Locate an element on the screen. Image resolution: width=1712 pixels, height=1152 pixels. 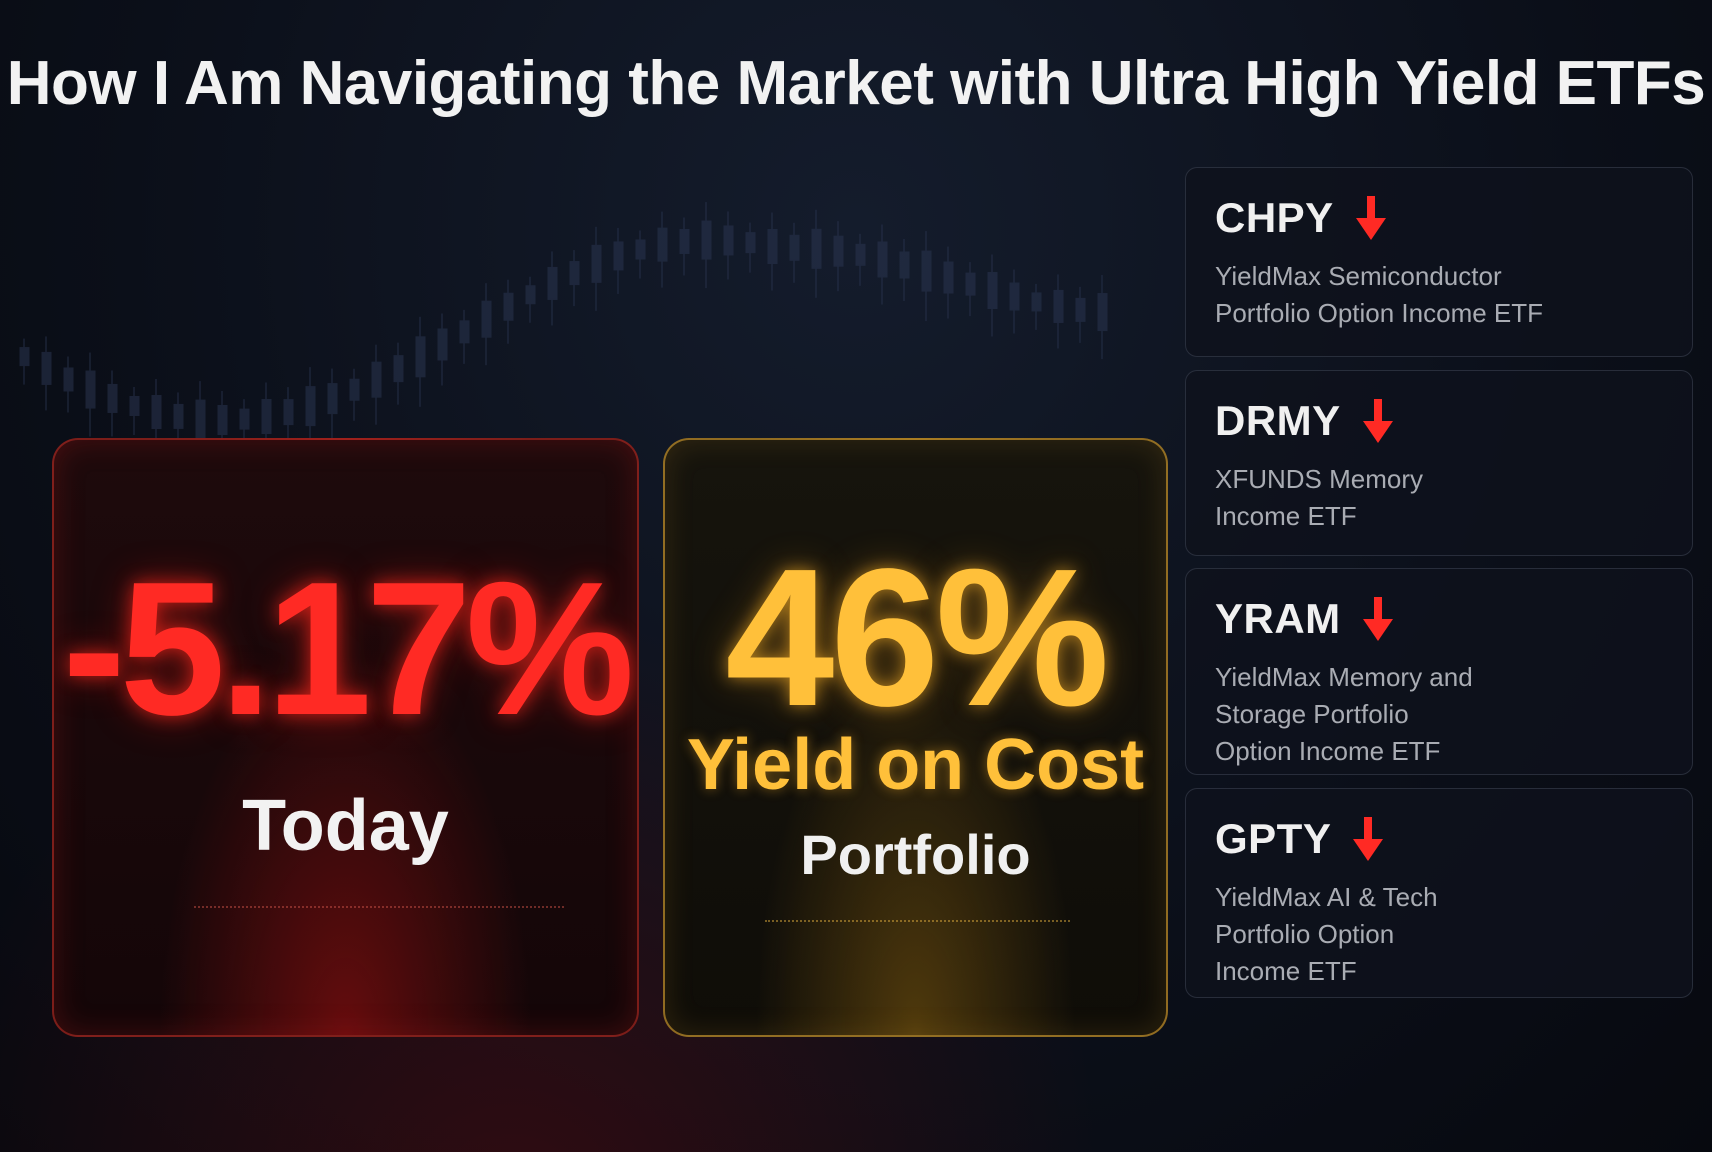
etf-ticker: CHPY is located at coordinates (1274, 217).